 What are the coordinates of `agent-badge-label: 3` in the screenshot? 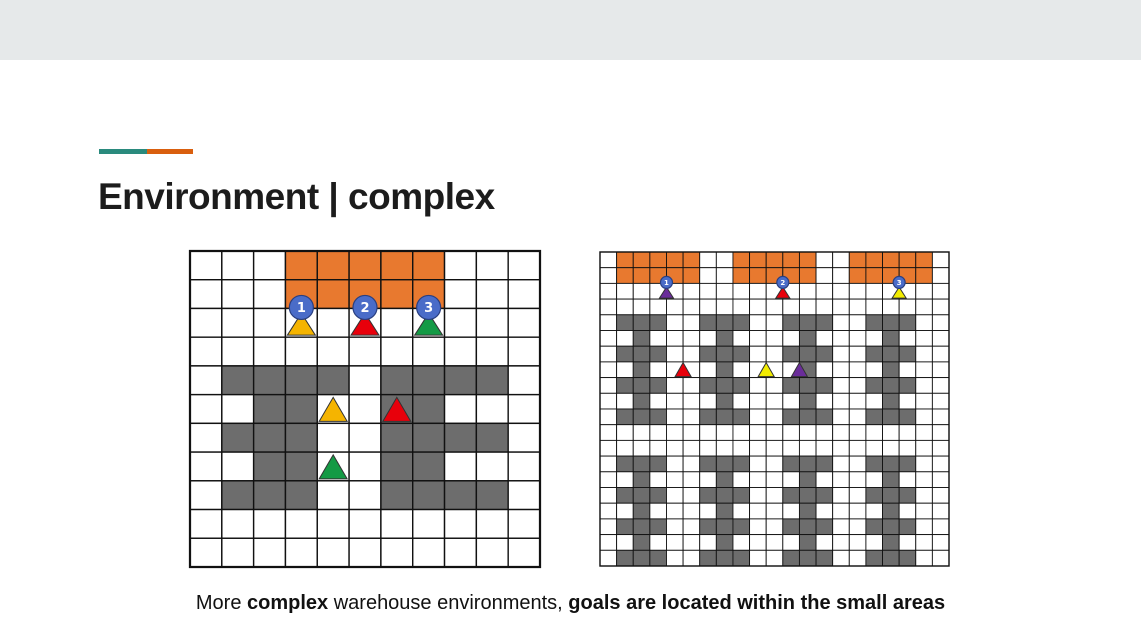 It's located at (428, 308).